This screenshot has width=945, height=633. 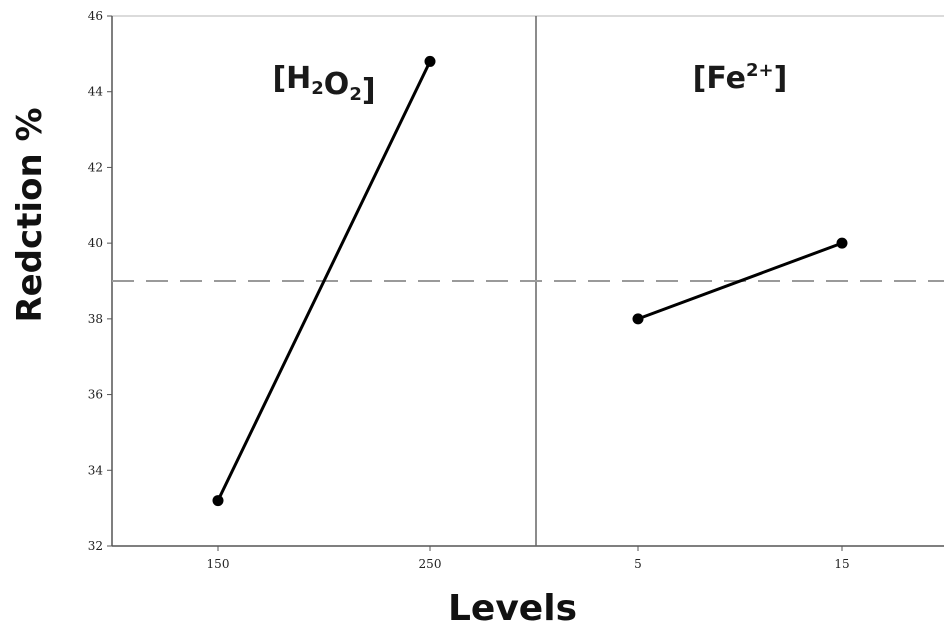 What do you see at coordinates (323, 84) in the screenshot?
I see `panel-title-1: [H2O2]` at bounding box center [323, 84].